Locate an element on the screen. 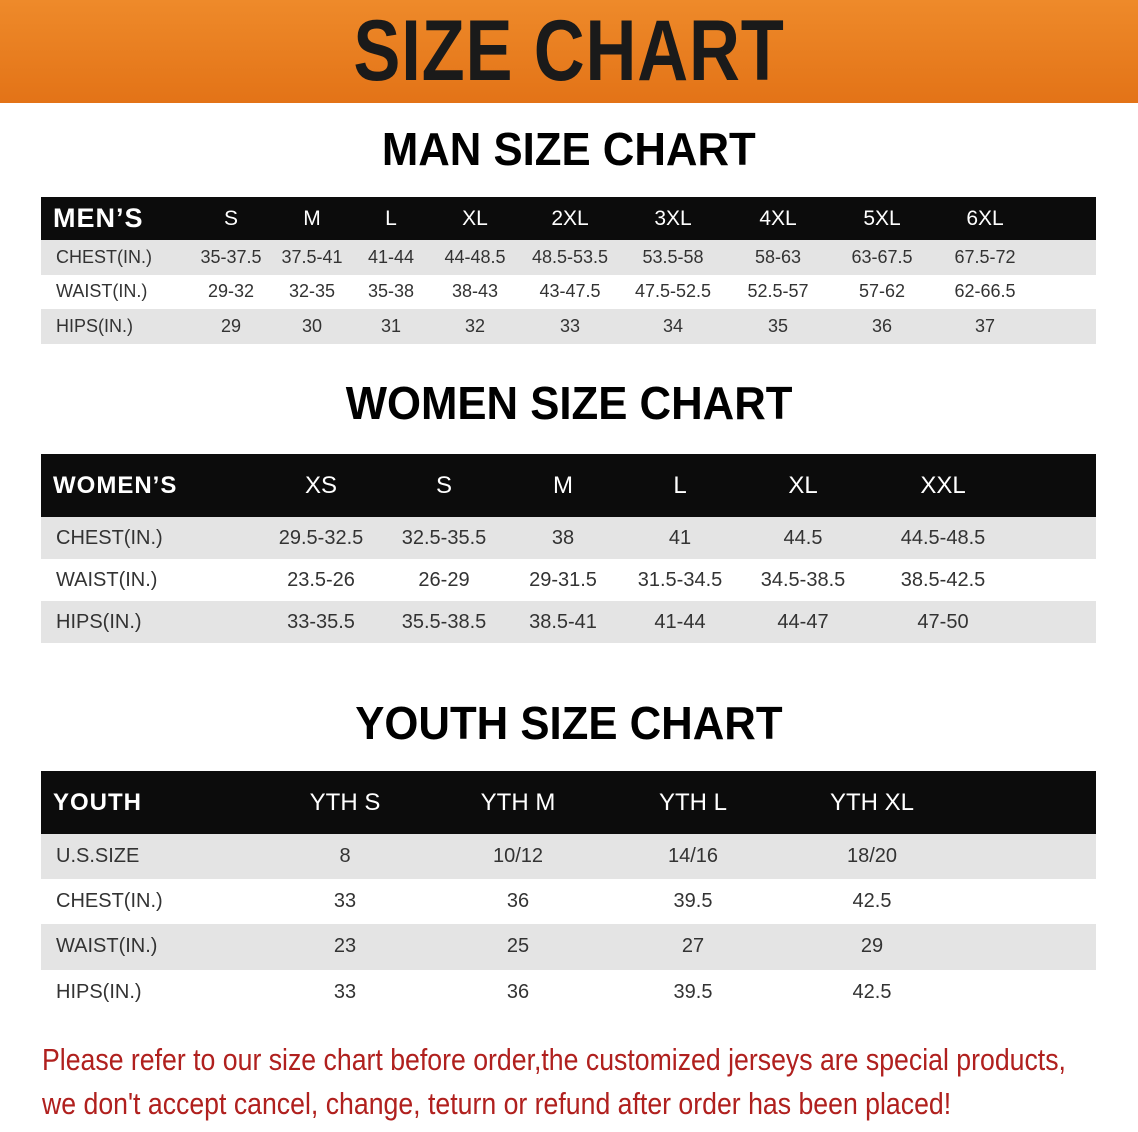 The height and width of the screenshot is (1132, 1138). size-value: 23.5-26 is located at coordinates (321, 580).